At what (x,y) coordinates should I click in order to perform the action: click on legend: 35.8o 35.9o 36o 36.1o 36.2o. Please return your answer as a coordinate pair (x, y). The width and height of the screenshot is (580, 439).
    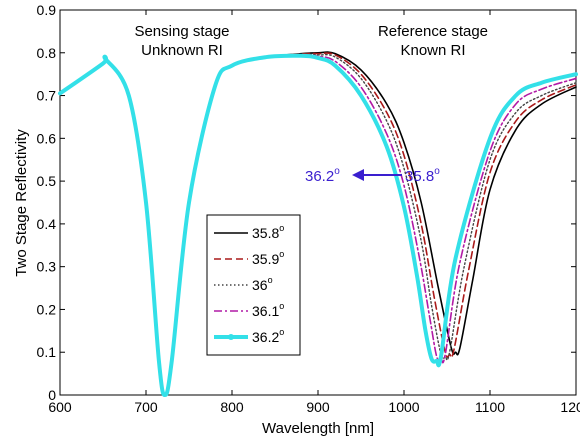
    Looking at the image, I should click on (253, 285).